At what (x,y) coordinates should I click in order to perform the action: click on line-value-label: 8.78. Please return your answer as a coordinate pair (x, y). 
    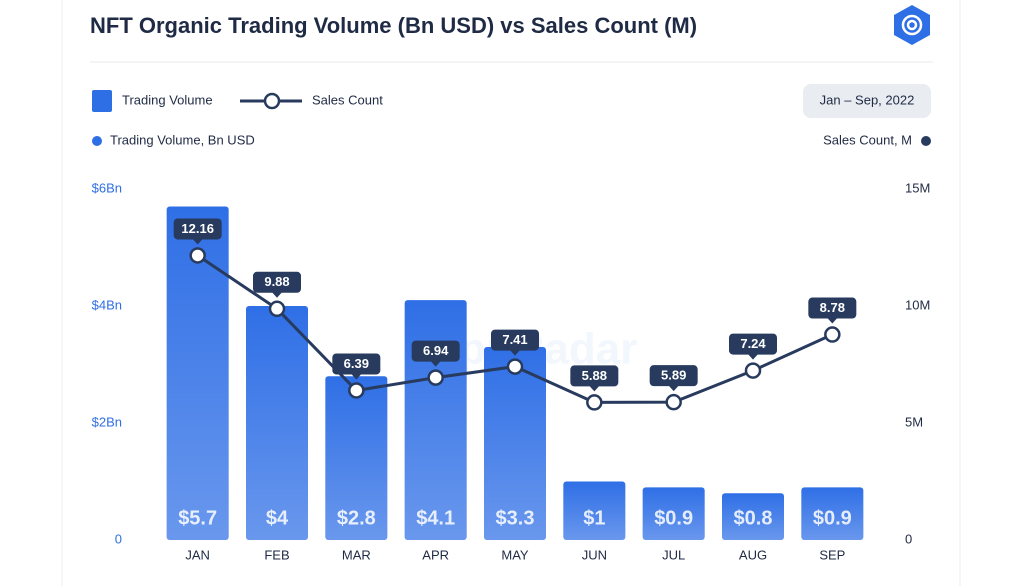
    Looking at the image, I should click on (832, 307).